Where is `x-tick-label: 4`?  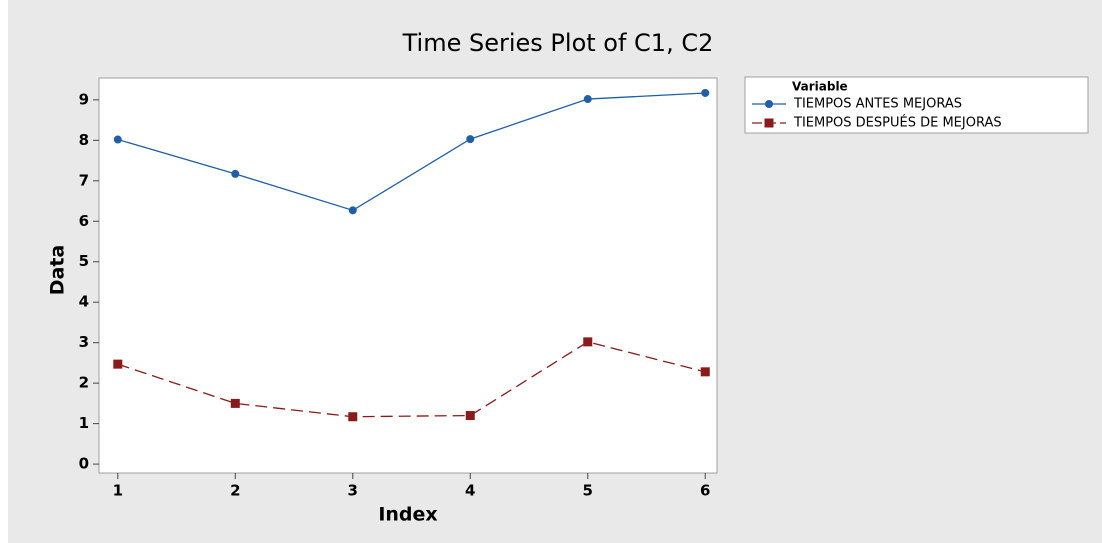 x-tick-label: 4 is located at coordinates (470, 491).